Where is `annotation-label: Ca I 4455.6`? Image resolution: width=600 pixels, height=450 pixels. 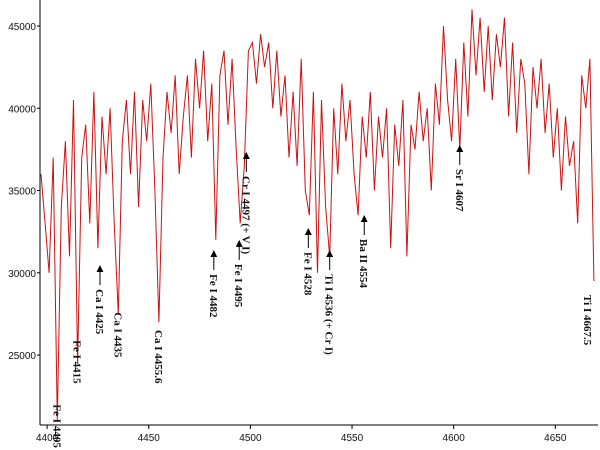 annotation-label: Ca I 4455.6 is located at coordinates (158, 357).